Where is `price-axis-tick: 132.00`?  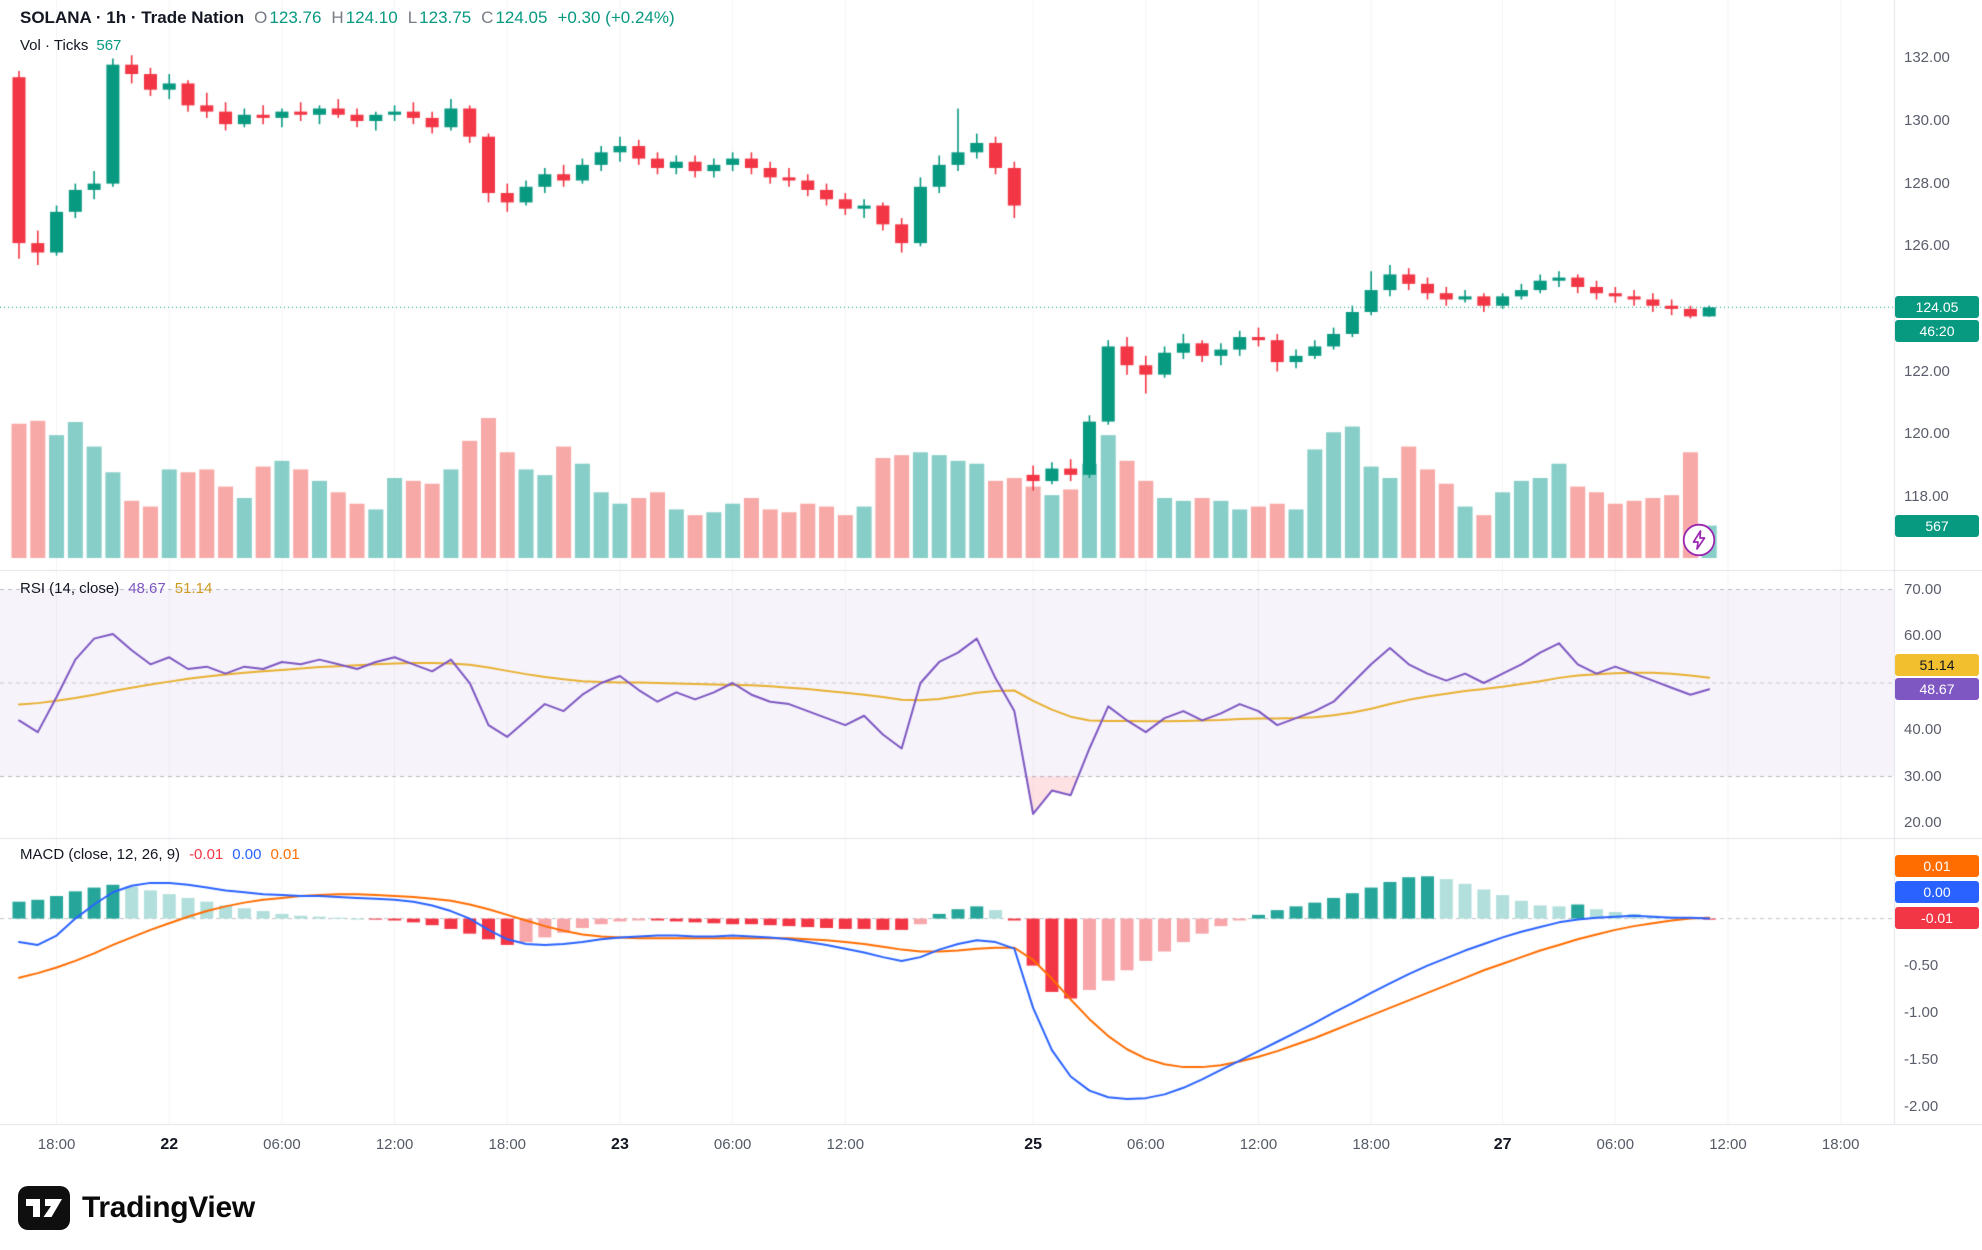 price-axis-tick: 132.00 is located at coordinates (1927, 58).